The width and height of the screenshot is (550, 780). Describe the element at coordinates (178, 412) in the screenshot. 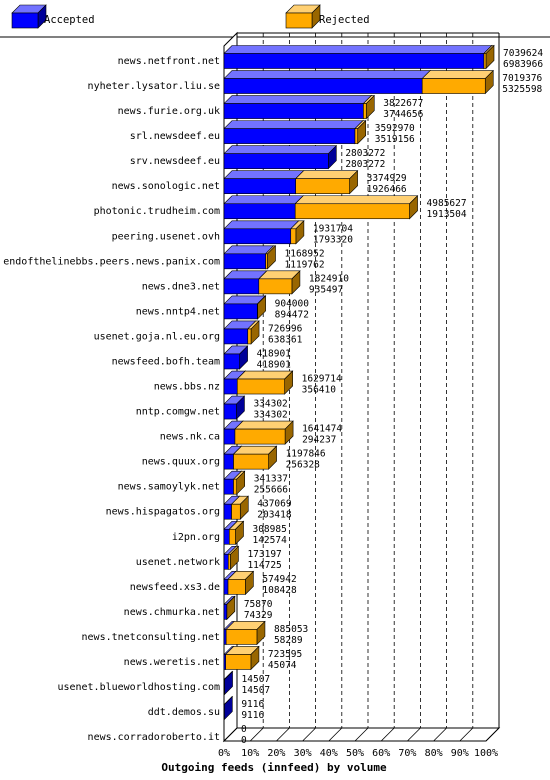

I see `category-label: nntp.comgw.net` at that location.